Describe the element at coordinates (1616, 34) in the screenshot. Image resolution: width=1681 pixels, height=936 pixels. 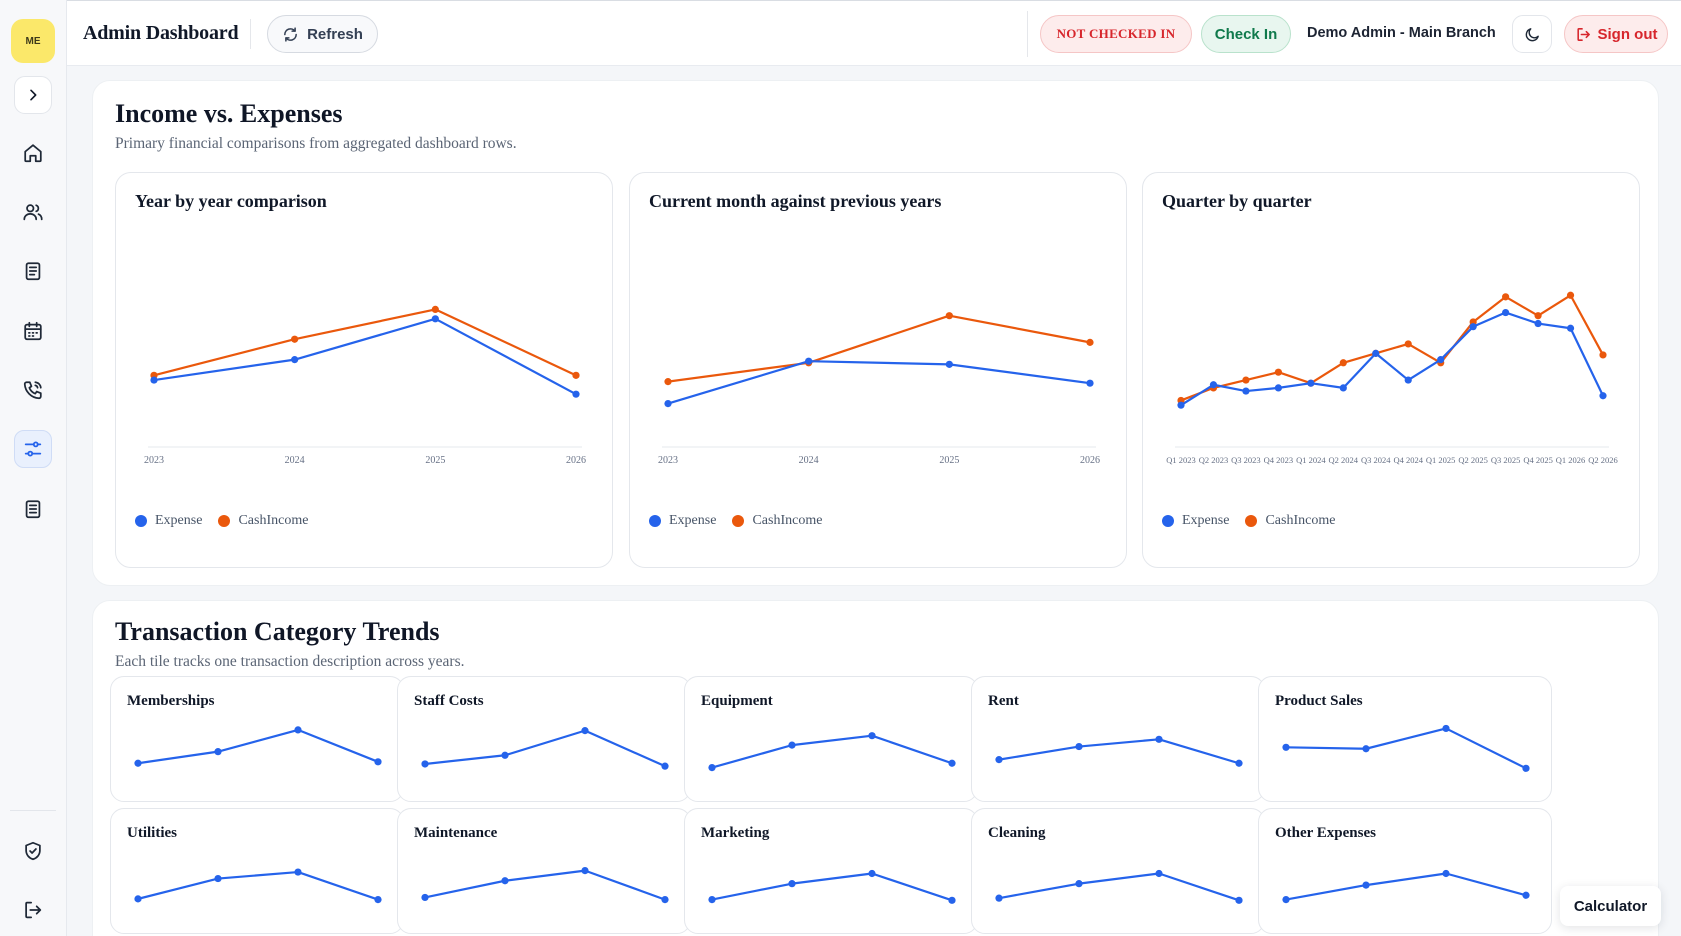
I see `sign-out-button: Sign out` at that location.